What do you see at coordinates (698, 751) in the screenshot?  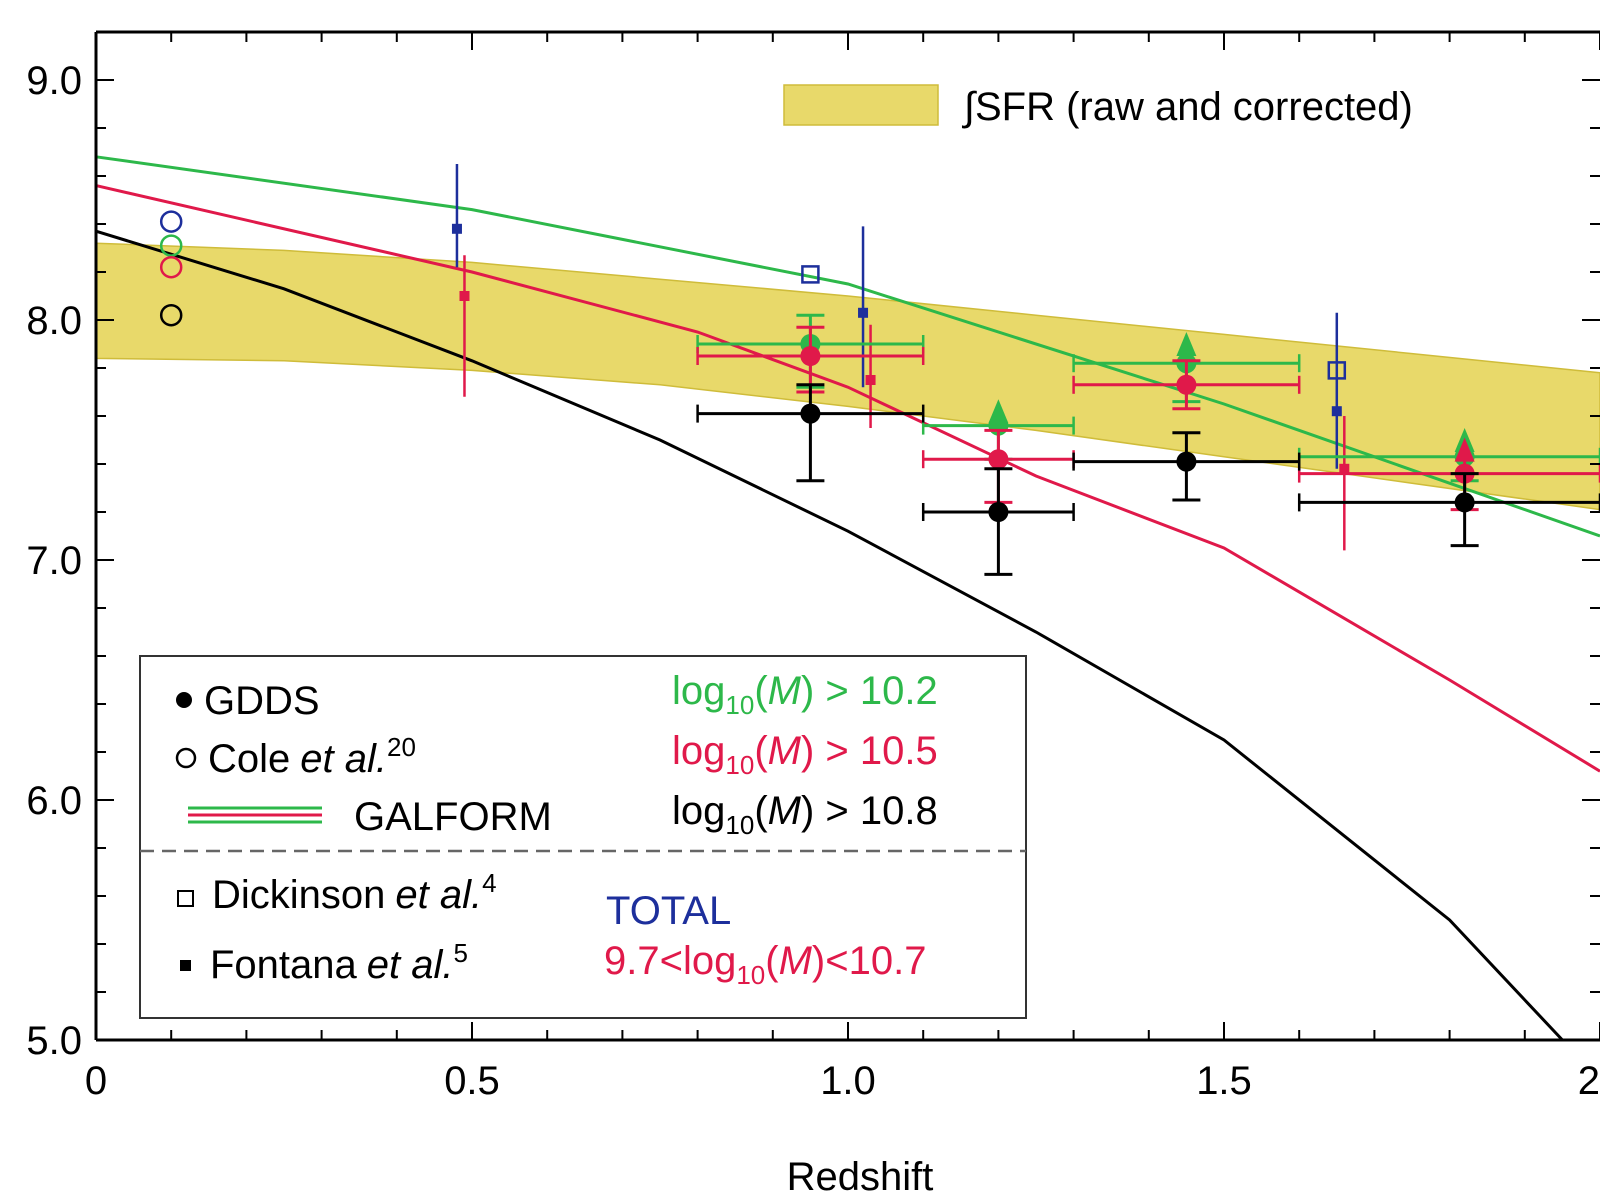 I see `thr-red-log: log` at bounding box center [698, 751].